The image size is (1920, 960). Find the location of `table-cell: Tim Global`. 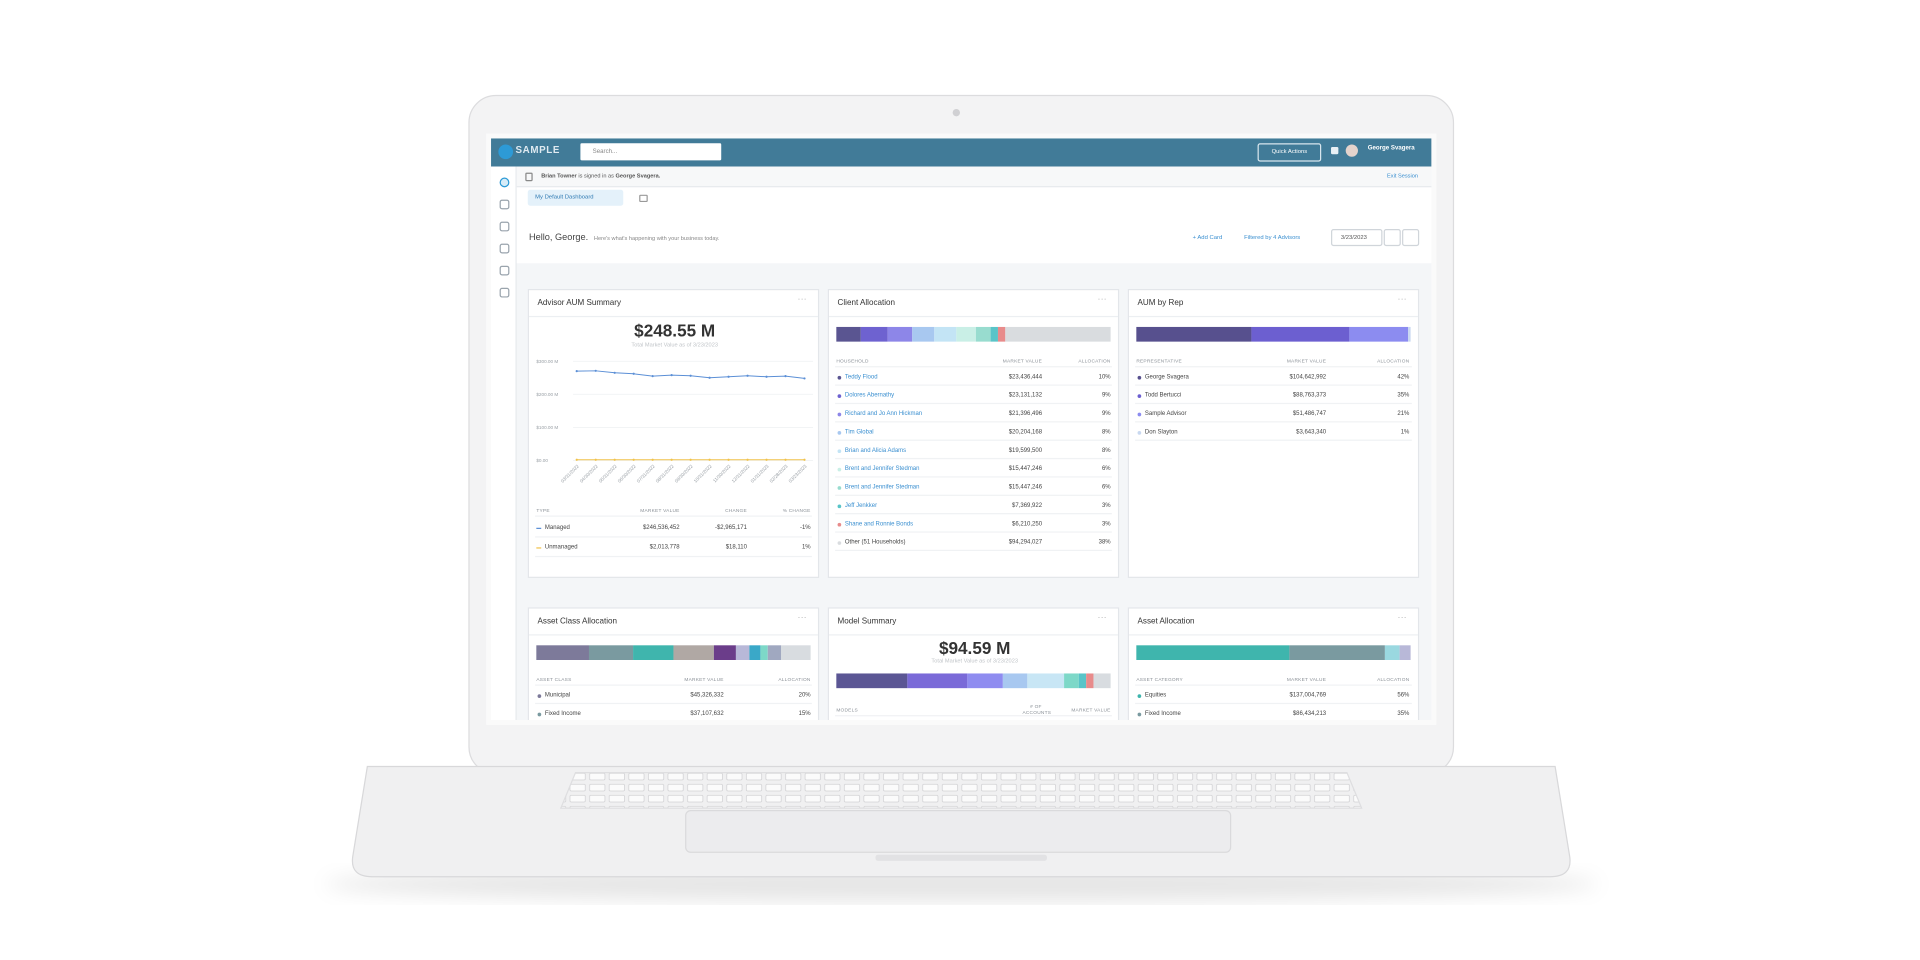

table-cell: Tim Global is located at coordinates (859, 432).